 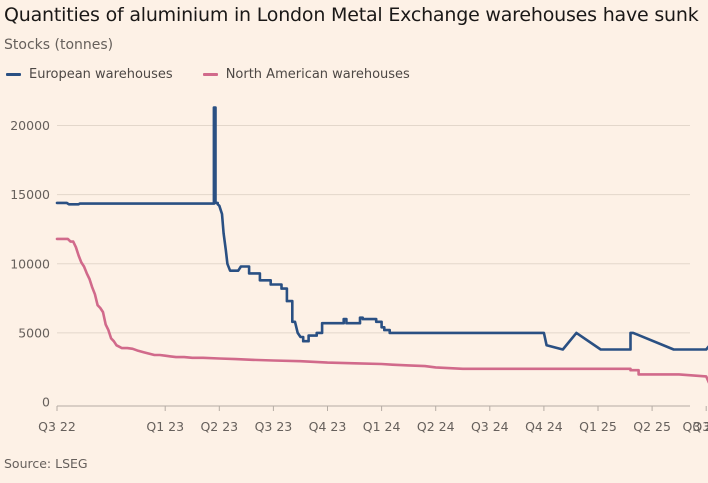 I want to click on y-tick-label: 5000, so click(x=34, y=332).